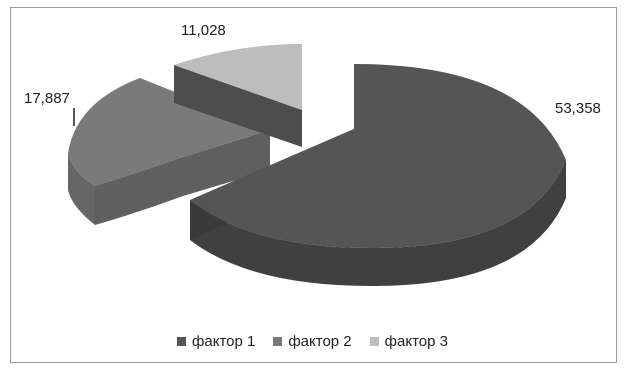 This screenshot has height=371, width=625. I want to click on legend-item-factor-2: фактор 2, so click(312, 341).